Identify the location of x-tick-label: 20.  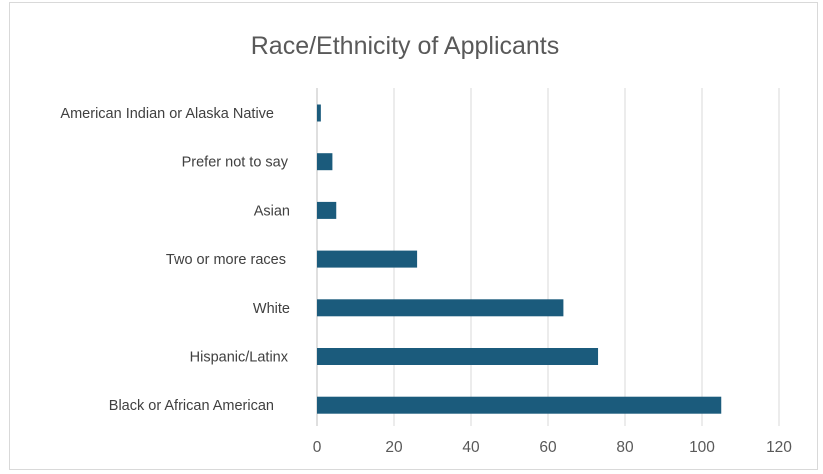
(394, 447).